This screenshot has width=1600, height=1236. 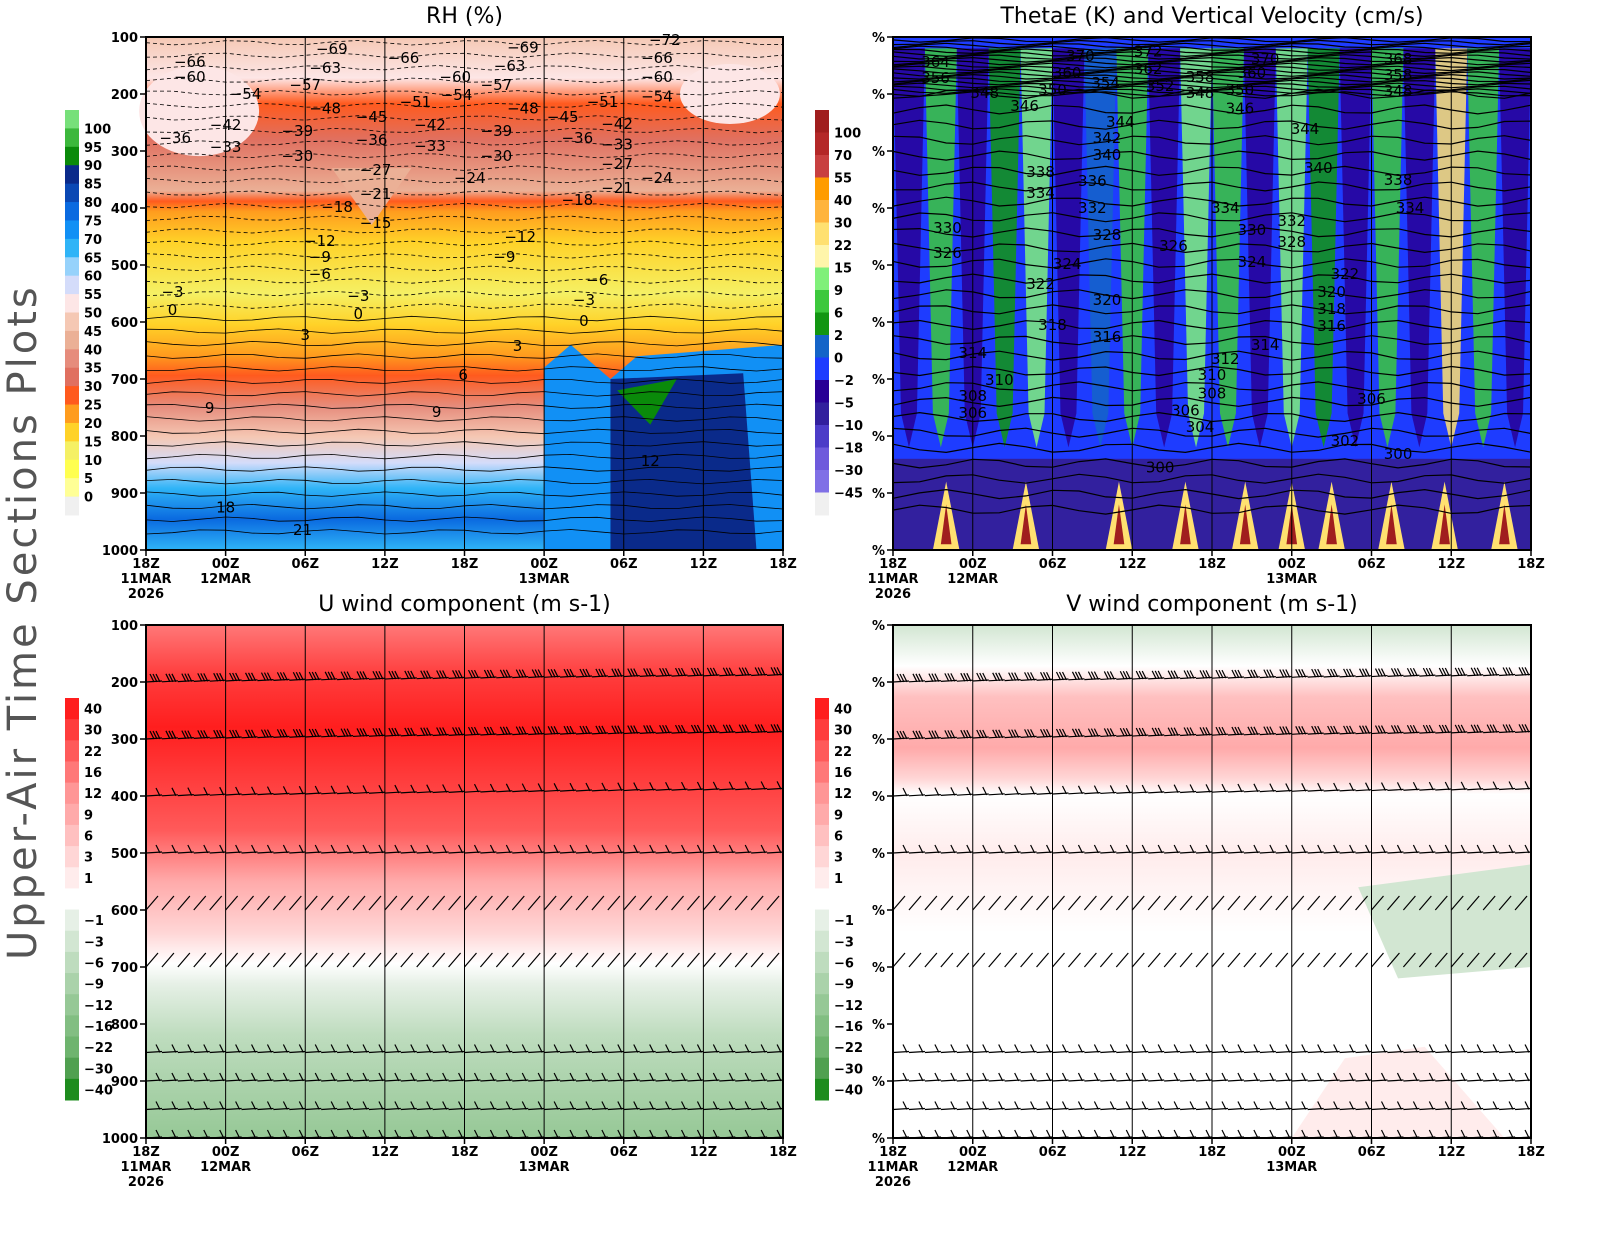 I want to click on contour-label: 21, so click(x=302, y=530).